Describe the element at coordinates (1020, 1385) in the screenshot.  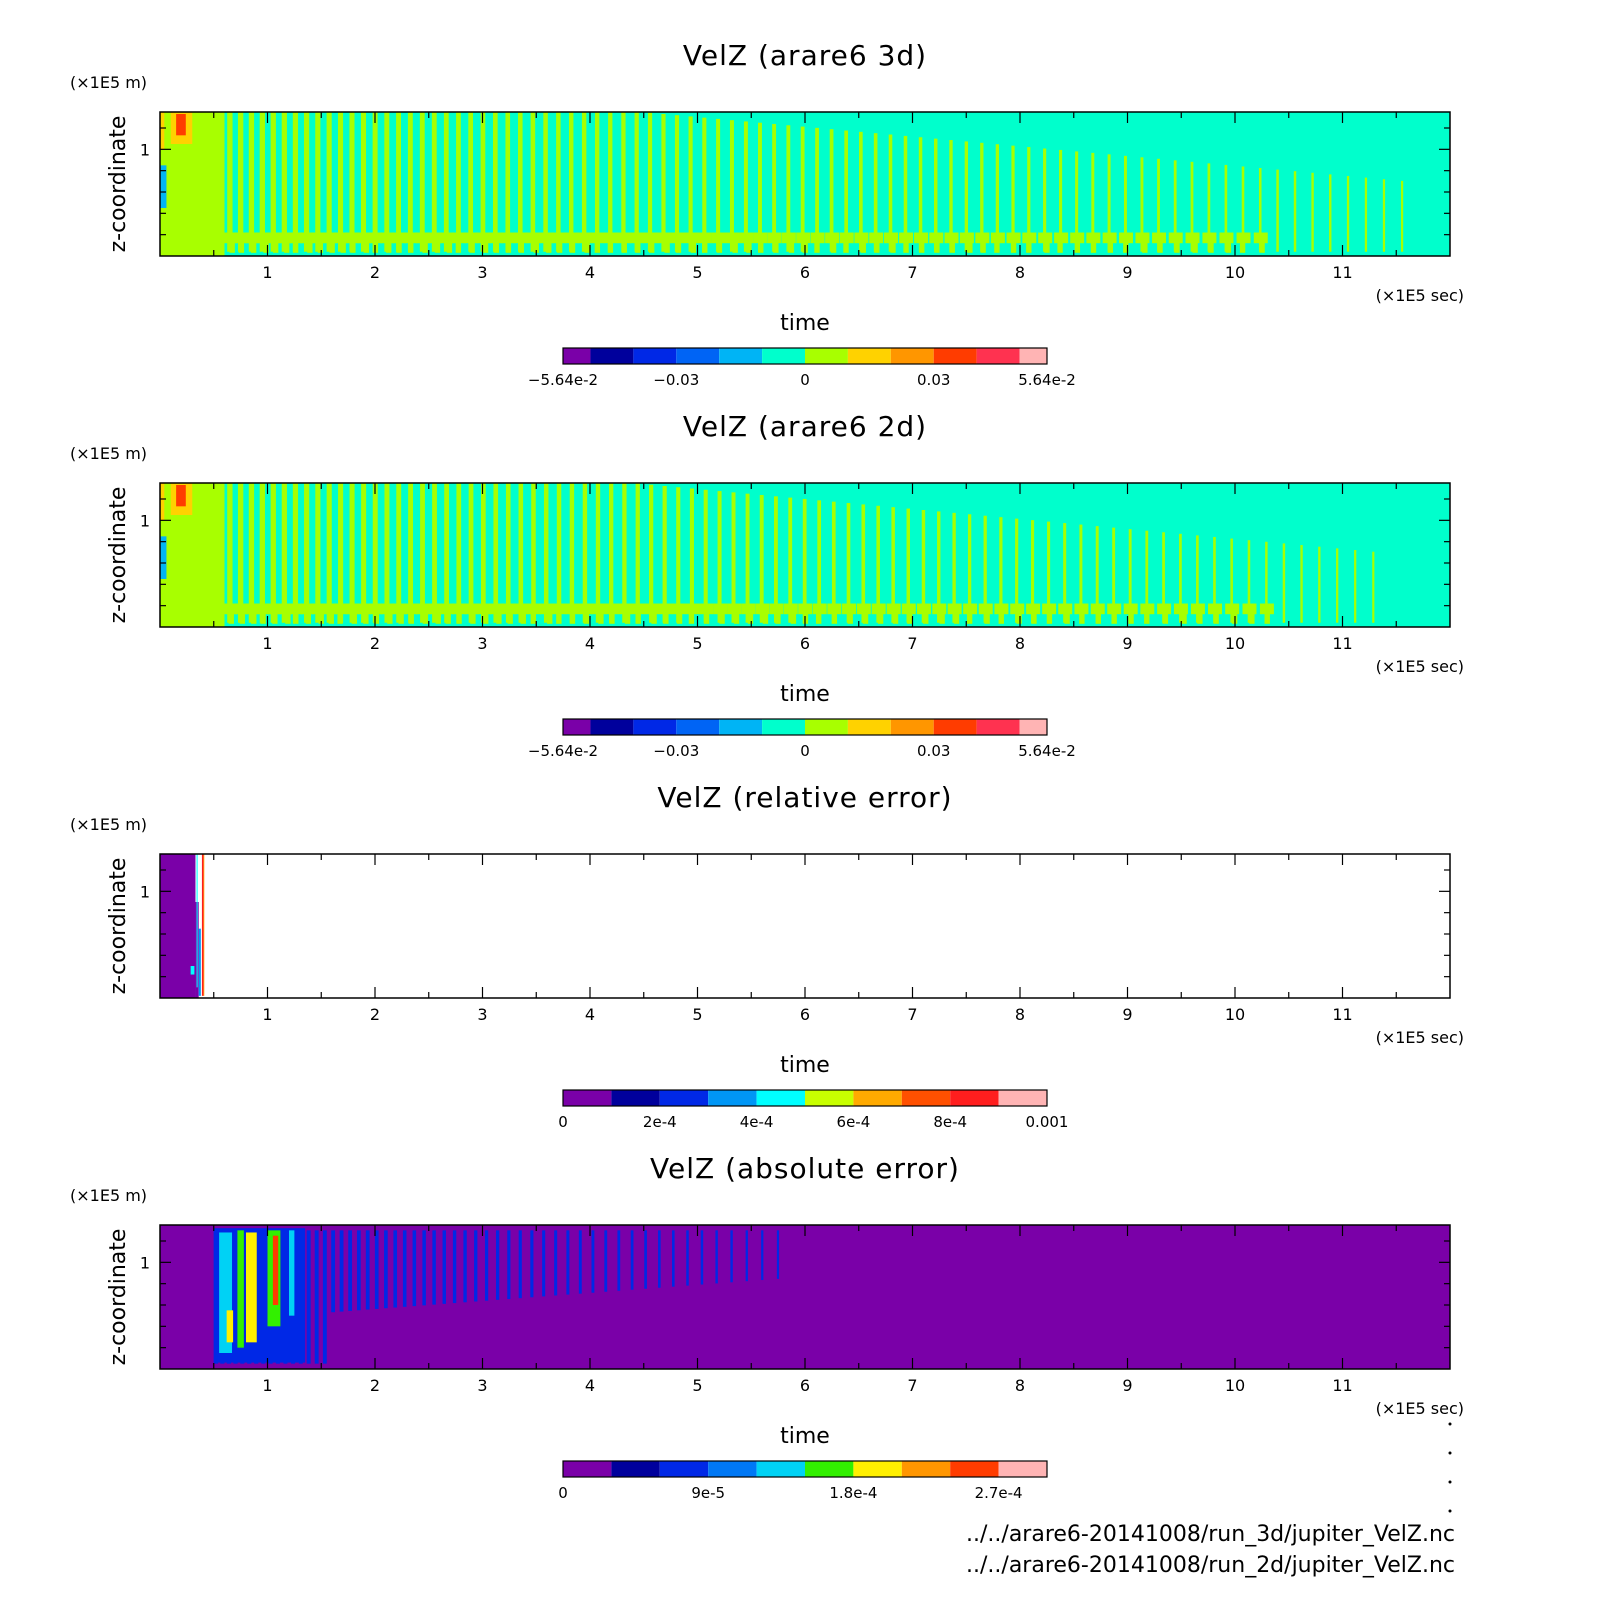
I see `x-tick-label: 8` at that location.